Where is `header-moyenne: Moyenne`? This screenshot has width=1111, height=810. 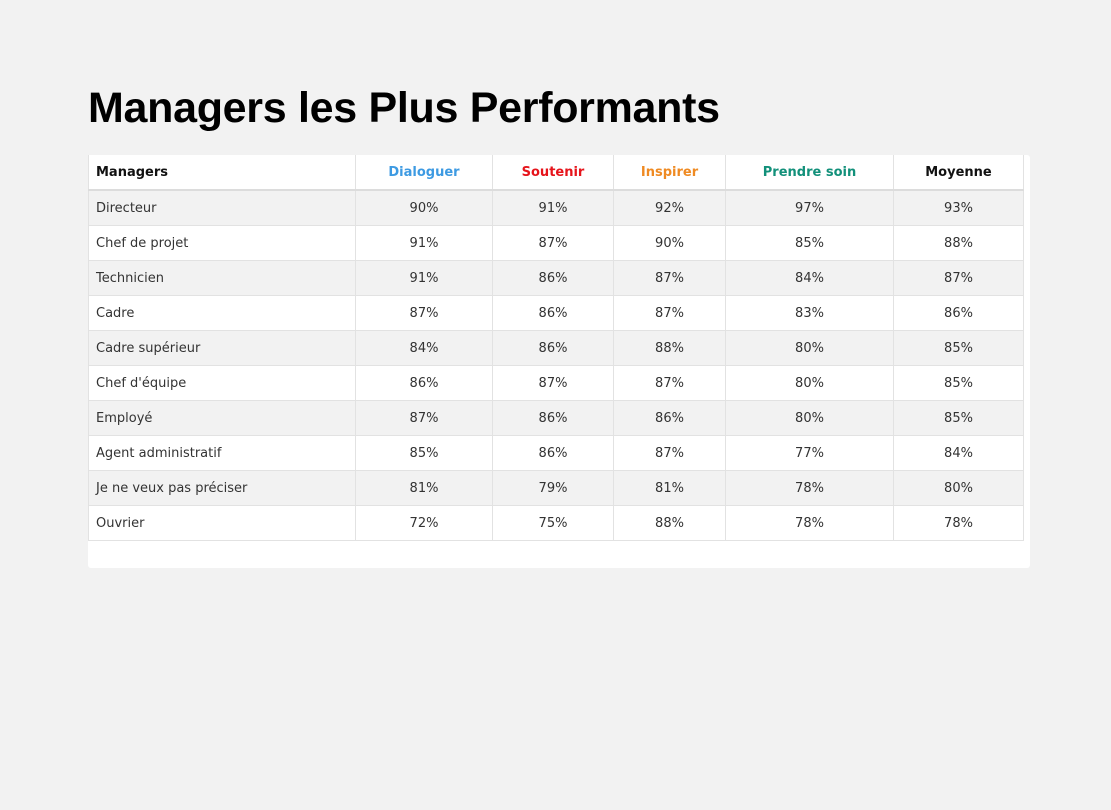
header-moyenne: Moyenne is located at coordinates (958, 173).